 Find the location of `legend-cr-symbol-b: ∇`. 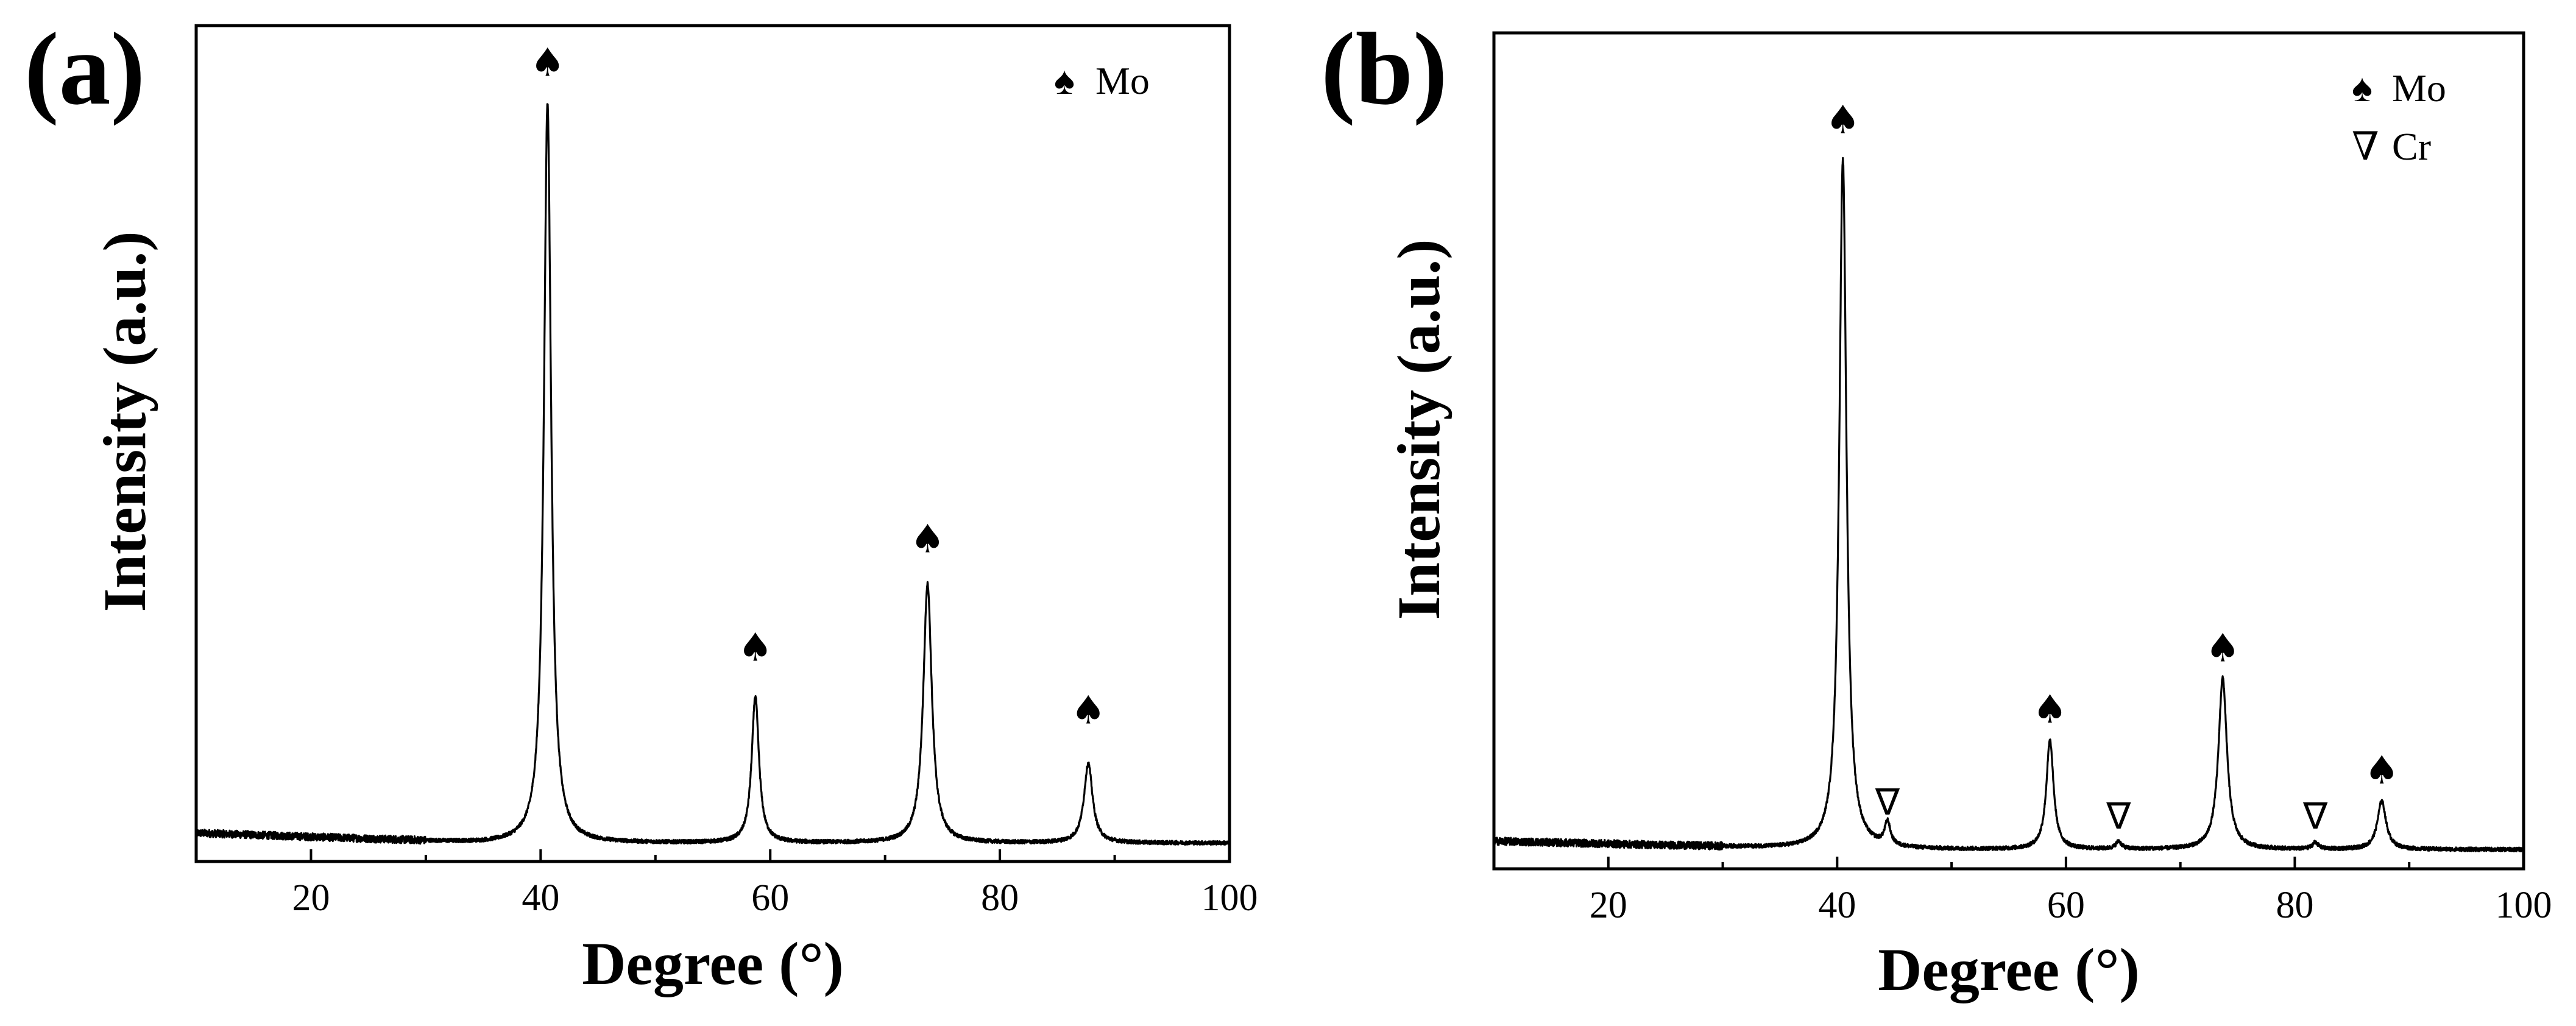

legend-cr-symbol-b: ∇ is located at coordinates (2365, 147).